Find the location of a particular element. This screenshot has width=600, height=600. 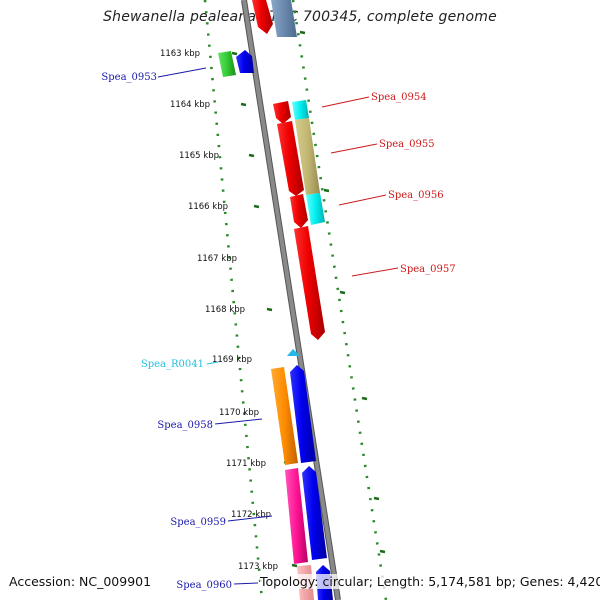

gene-label-spea-0954: Spea_0954 is located at coordinates (399, 97).